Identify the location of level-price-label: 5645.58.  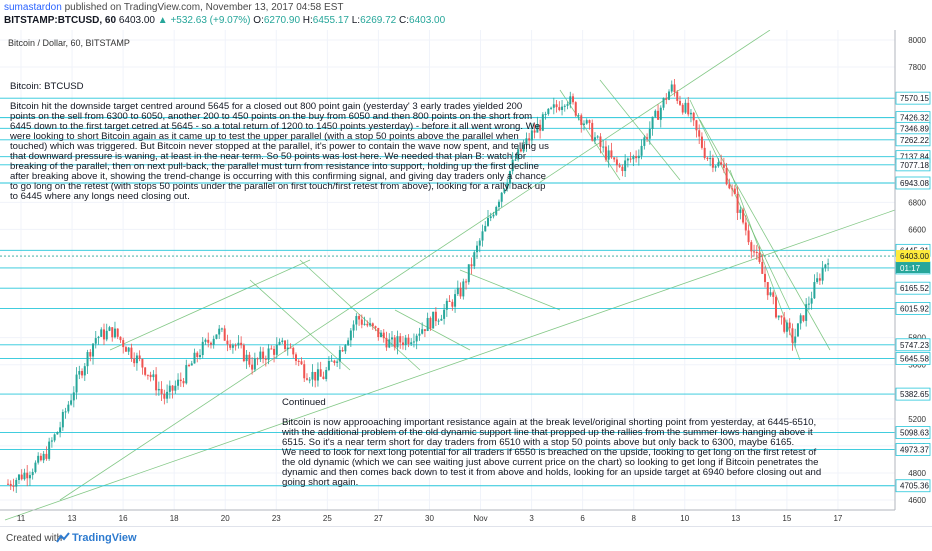
(914, 359).